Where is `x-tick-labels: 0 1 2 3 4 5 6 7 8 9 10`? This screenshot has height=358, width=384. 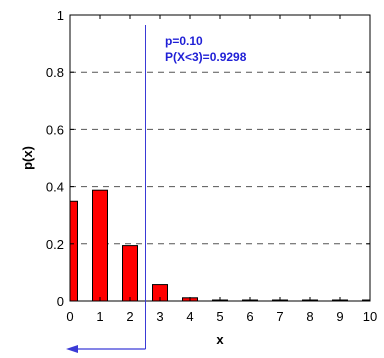 x-tick-labels: 0 1 2 3 4 5 6 7 8 9 10 is located at coordinates (221, 316).